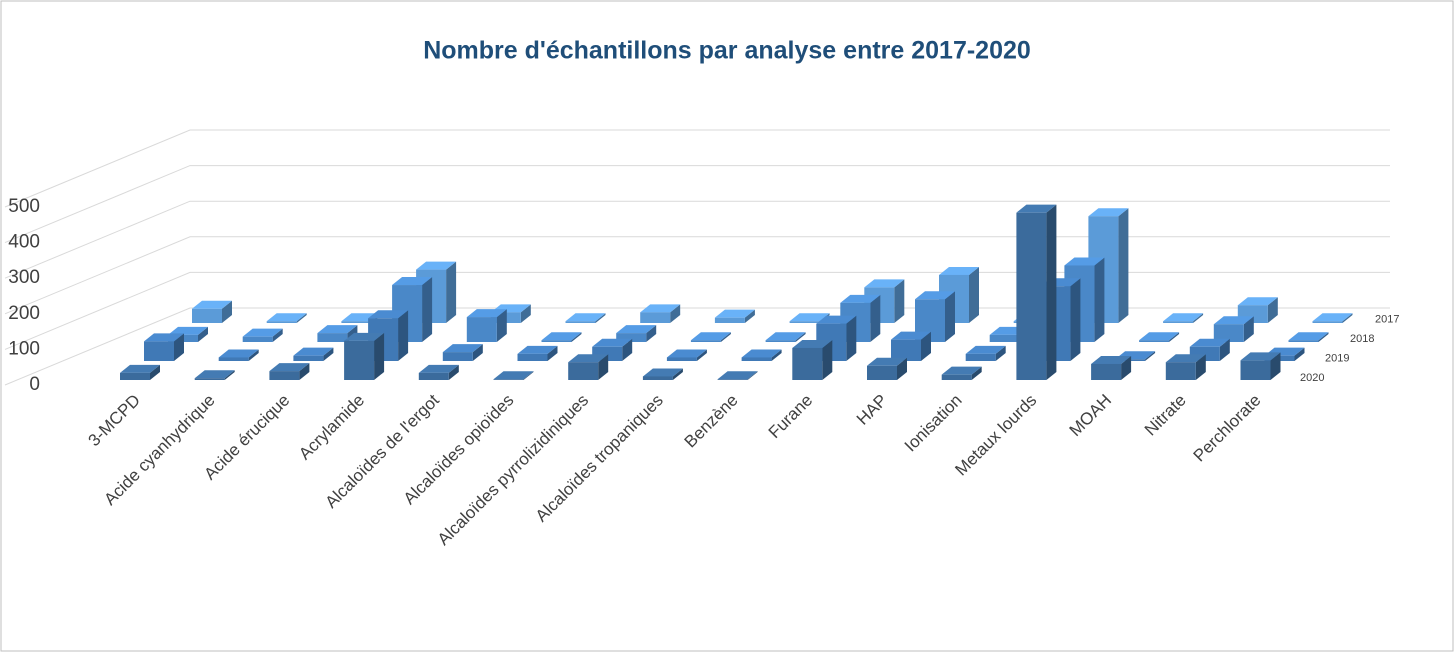  Describe the element at coordinates (1362, 339) in the screenshot. I see `series-label: 2018` at that location.